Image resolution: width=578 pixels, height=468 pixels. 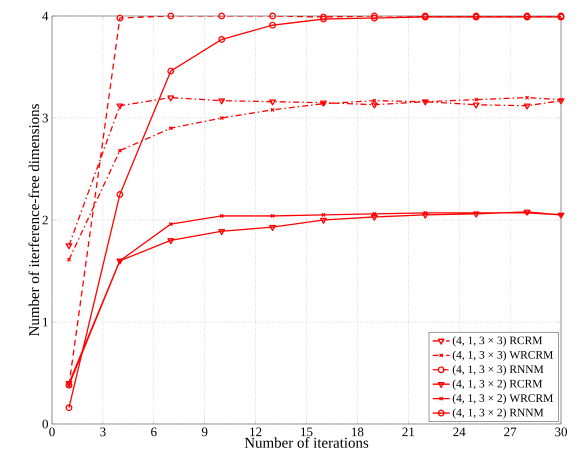 What do you see at coordinates (306, 432) in the screenshot?
I see `x-tick-label: 15` at bounding box center [306, 432].